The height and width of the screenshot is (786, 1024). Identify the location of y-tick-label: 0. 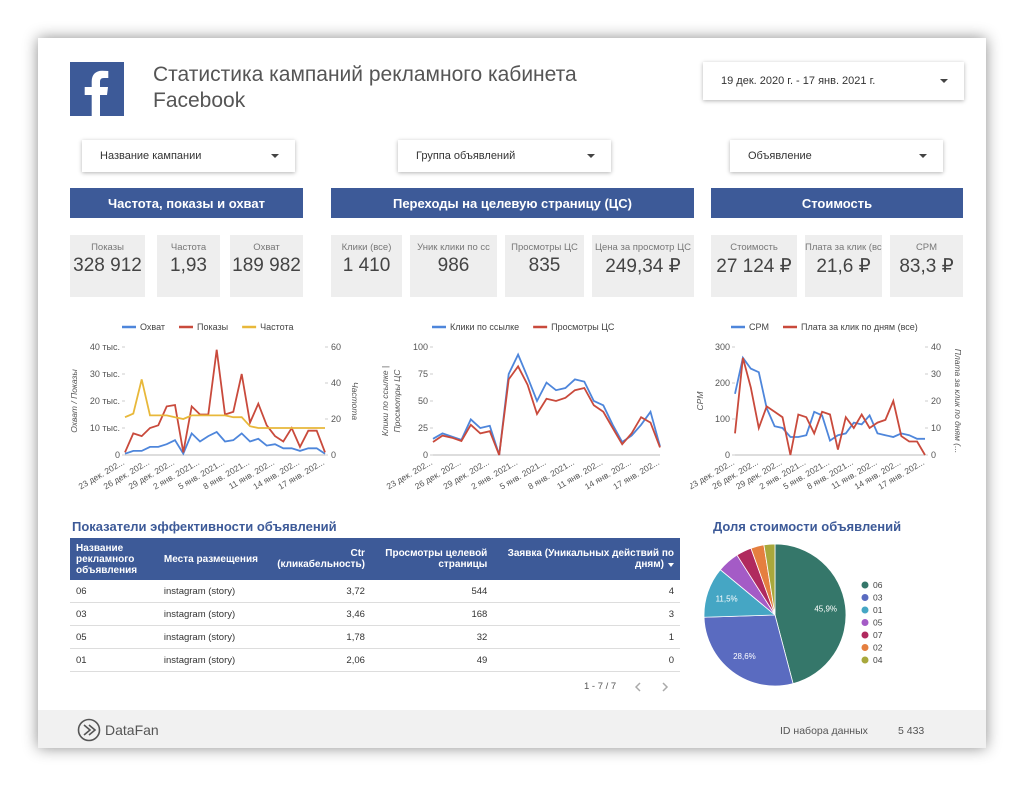
(727, 455).